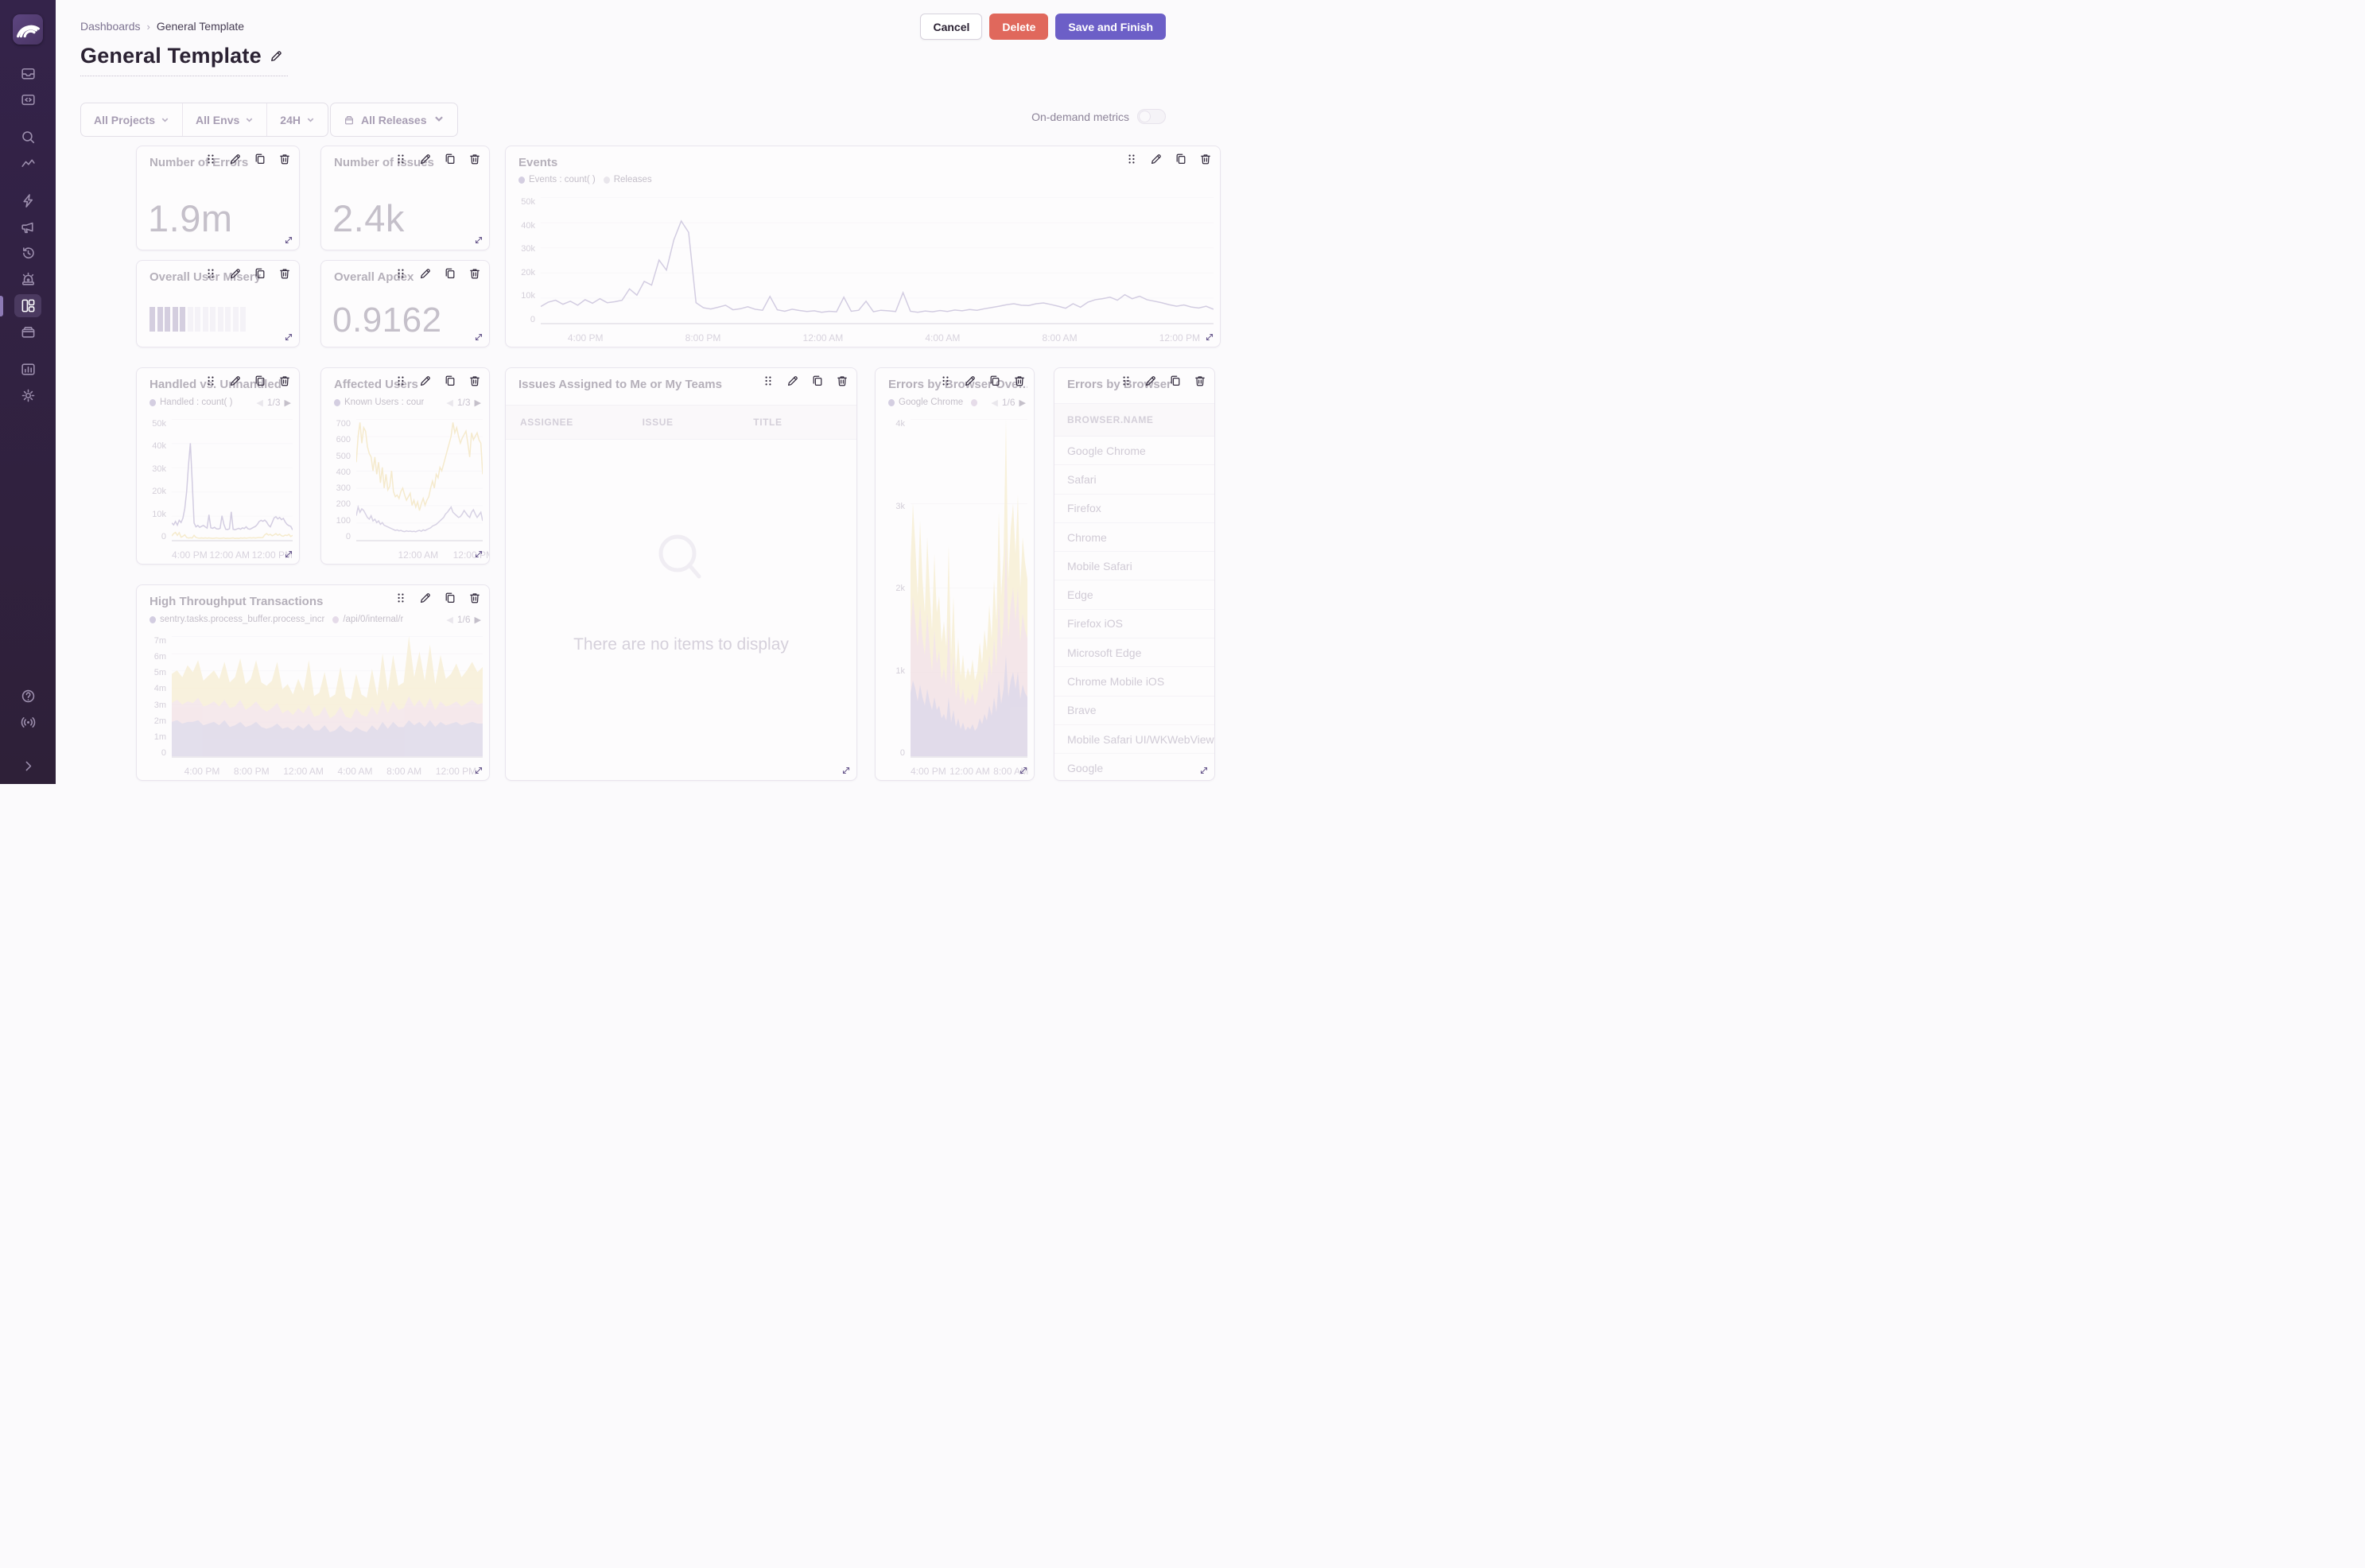 This screenshot has width=2365, height=1568. What do you see at coordinates (1152, 116) in the screenshot?
I see `ondemand-metrics-toggle` at bounding box center [1152, 116].